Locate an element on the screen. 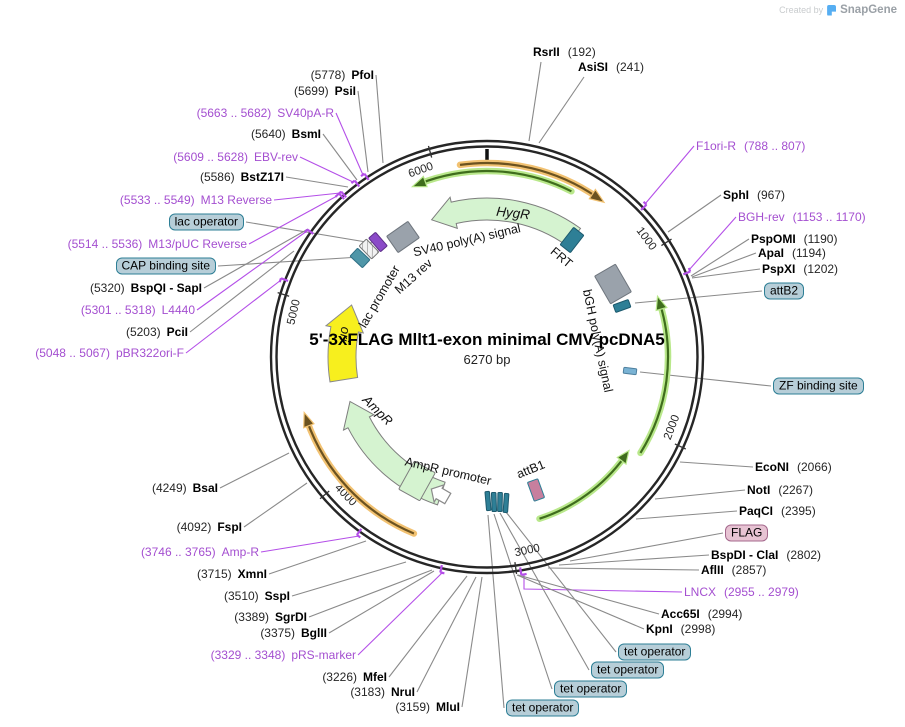  primer-mark-pbr322ori-f is located at coordinates (280, 280).